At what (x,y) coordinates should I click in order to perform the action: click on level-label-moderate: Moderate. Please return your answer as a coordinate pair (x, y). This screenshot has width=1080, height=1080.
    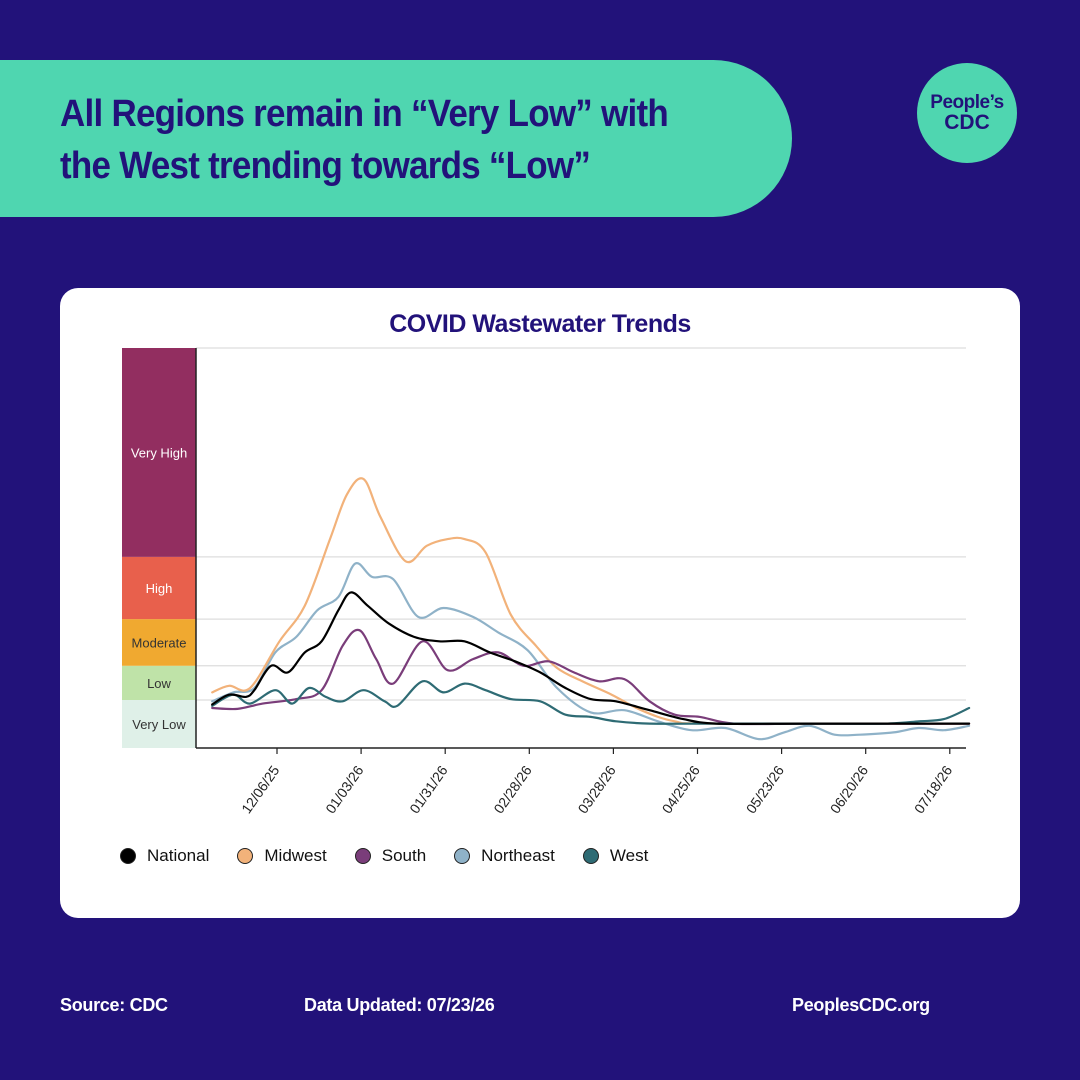
    Looking at the image, I should click on (159, 642).